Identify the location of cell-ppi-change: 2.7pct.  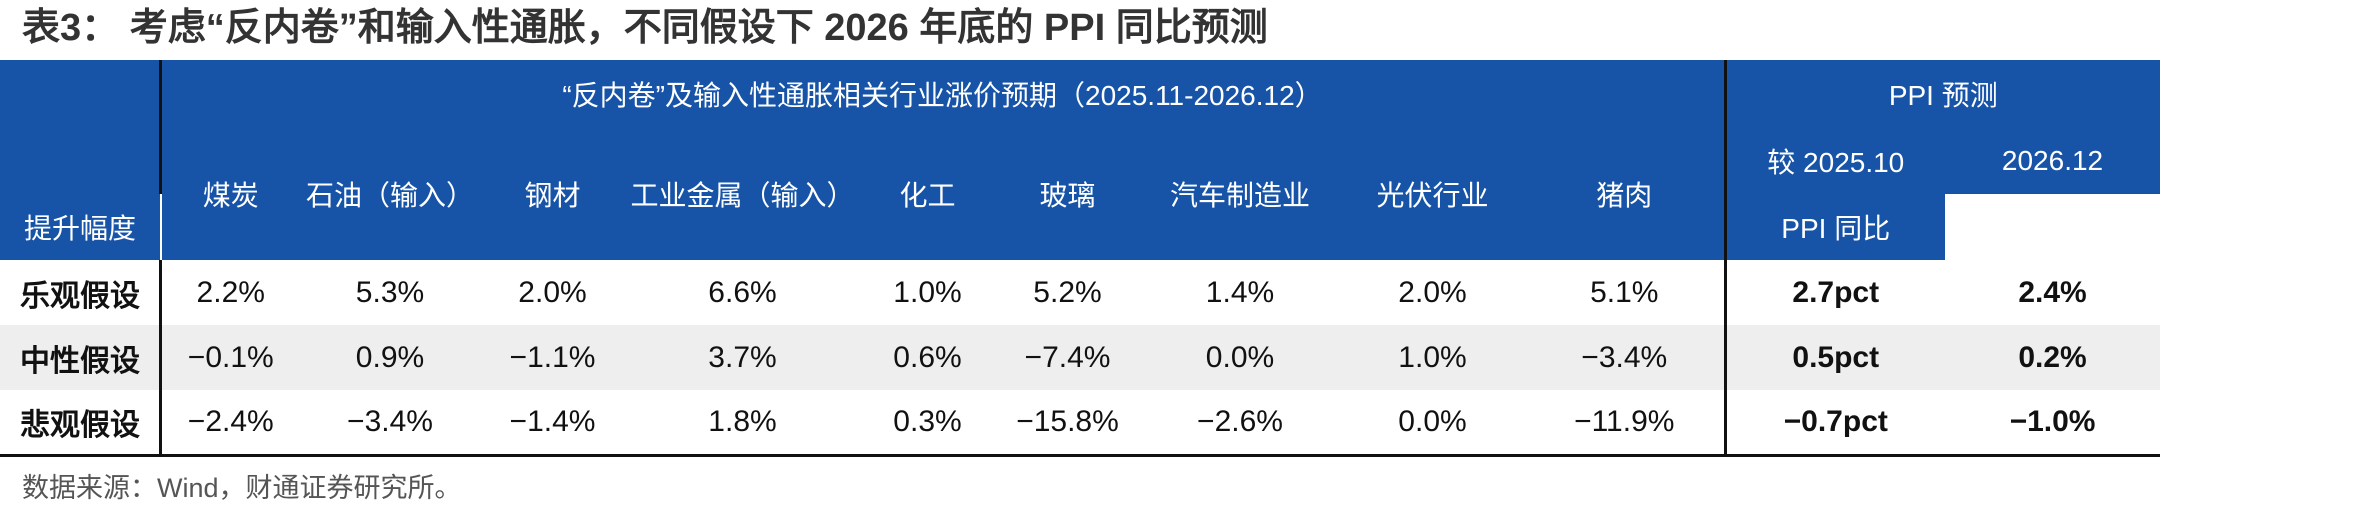
(1835, 292).